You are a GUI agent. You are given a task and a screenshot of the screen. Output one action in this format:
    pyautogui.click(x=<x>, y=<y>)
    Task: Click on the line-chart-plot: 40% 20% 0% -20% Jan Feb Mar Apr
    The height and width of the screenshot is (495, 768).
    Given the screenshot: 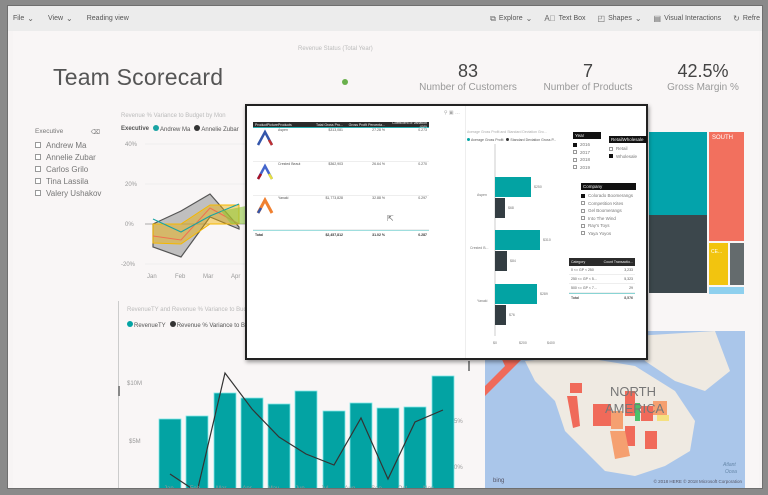 What is the action you would take?
    pyautogui.click(x=186, y=211)
    